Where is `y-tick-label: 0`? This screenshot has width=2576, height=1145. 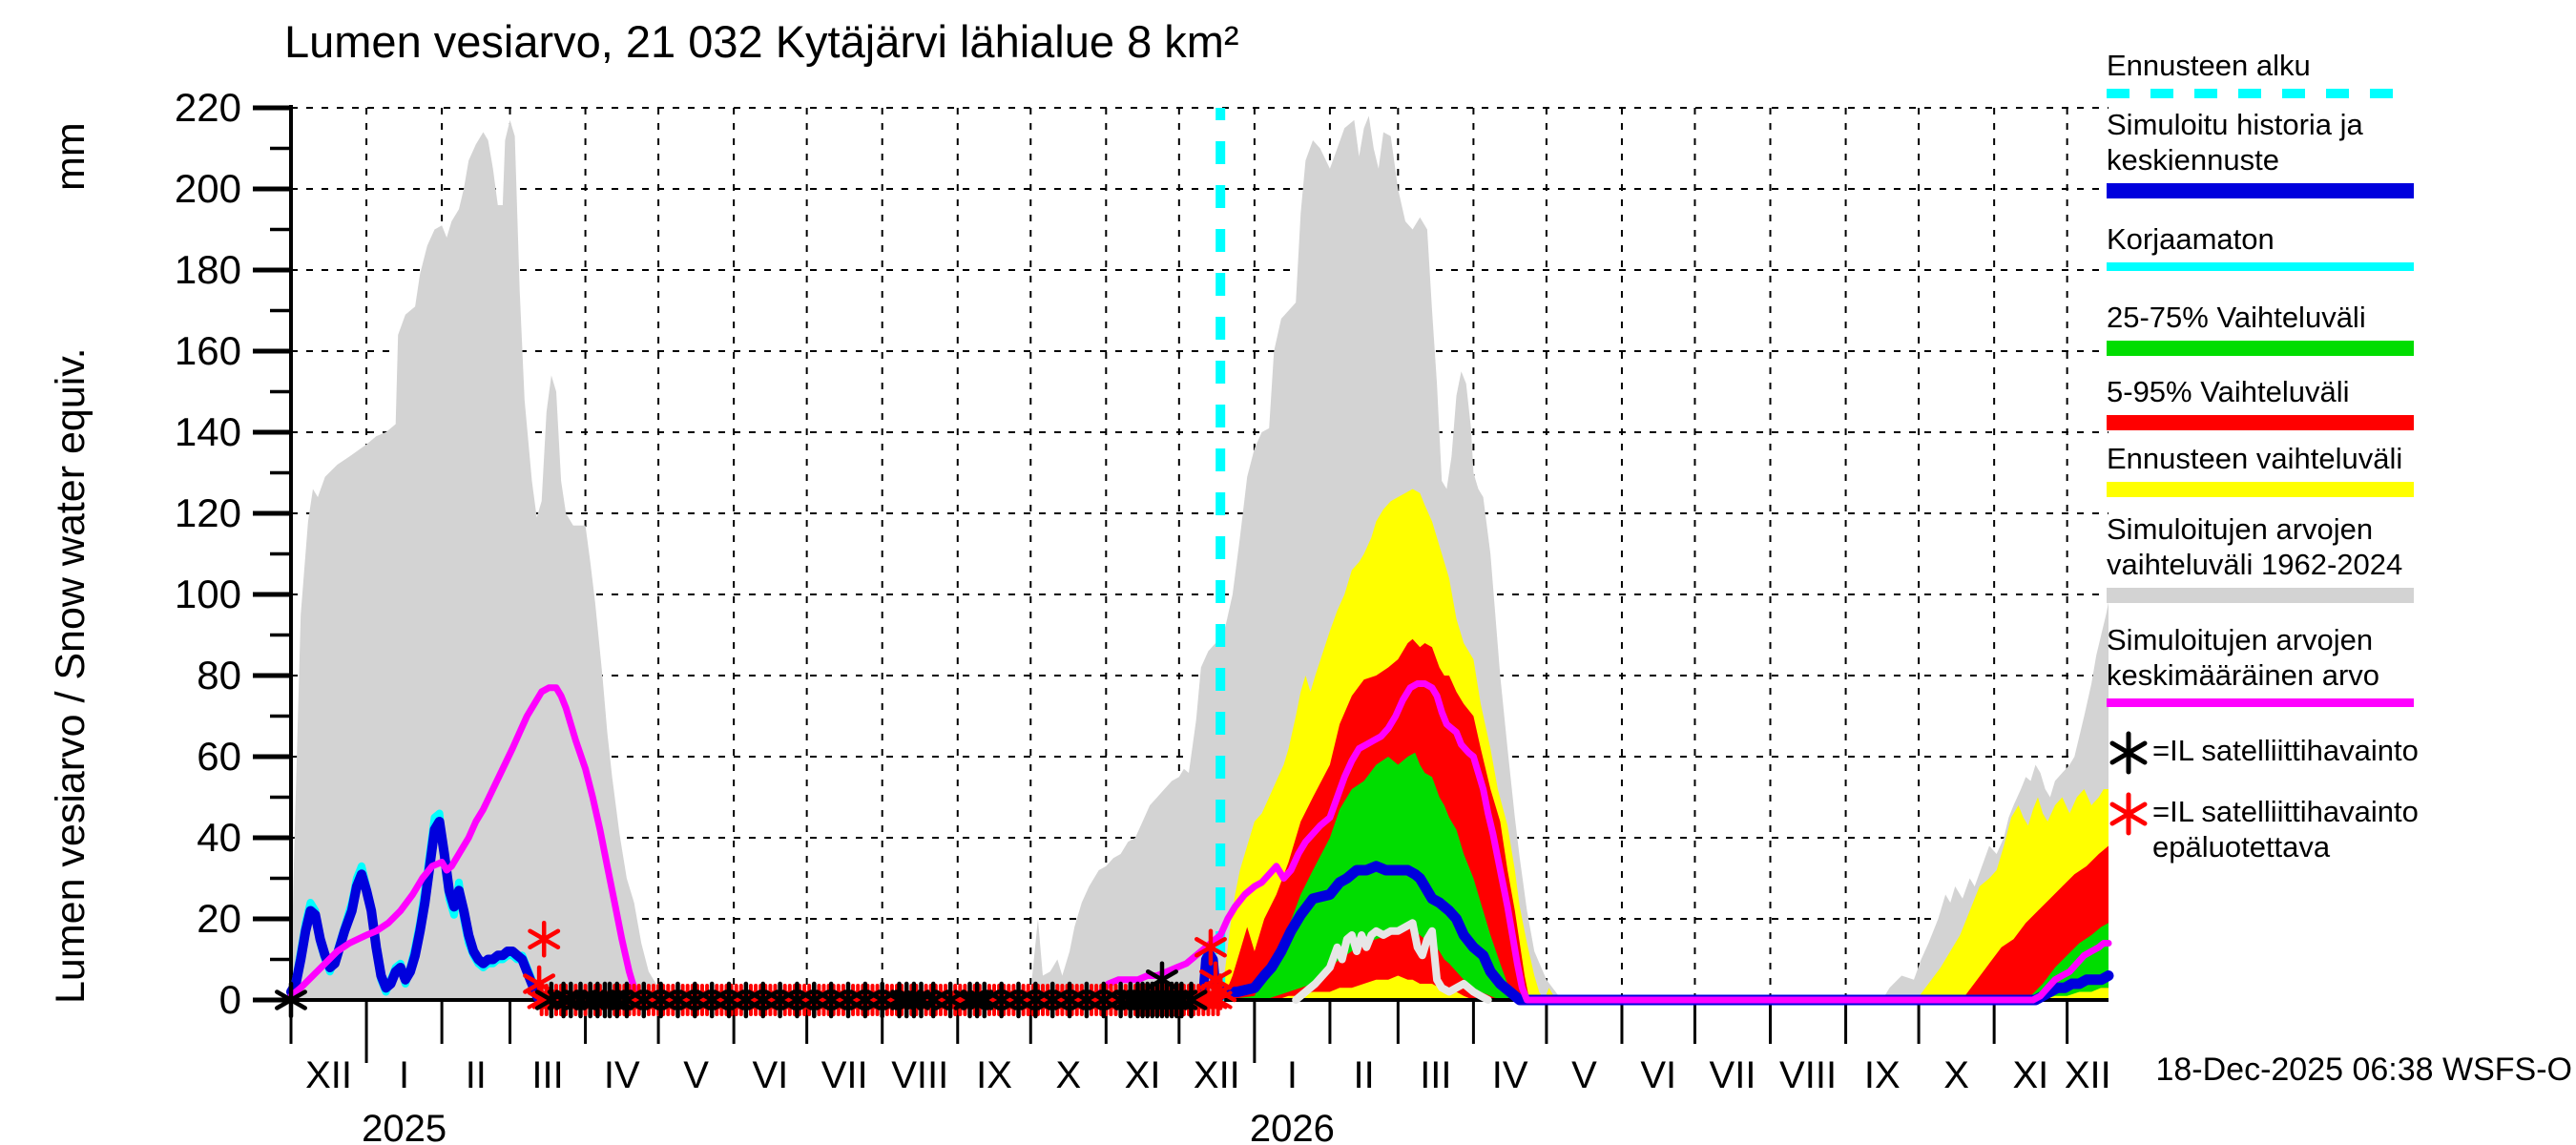
y-tick-label: 0 is located at coordinates (230, 1000).